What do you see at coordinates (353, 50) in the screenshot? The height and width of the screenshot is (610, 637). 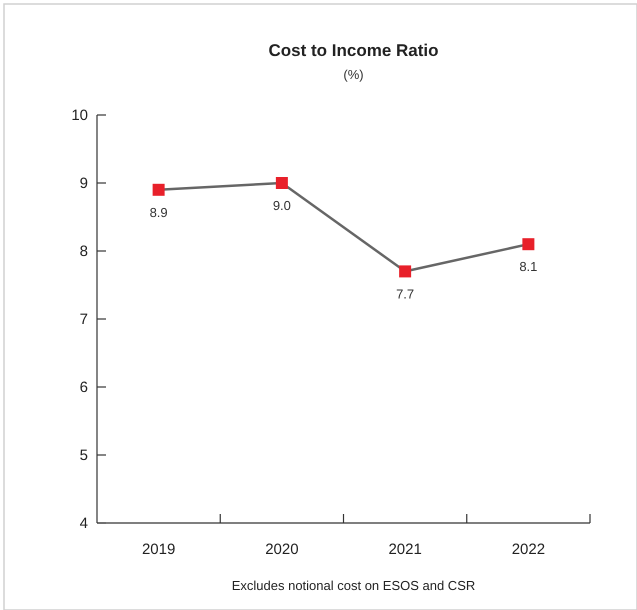 I see `chart-title: Cost to Income Ratio` at bounding box center [353, 50].